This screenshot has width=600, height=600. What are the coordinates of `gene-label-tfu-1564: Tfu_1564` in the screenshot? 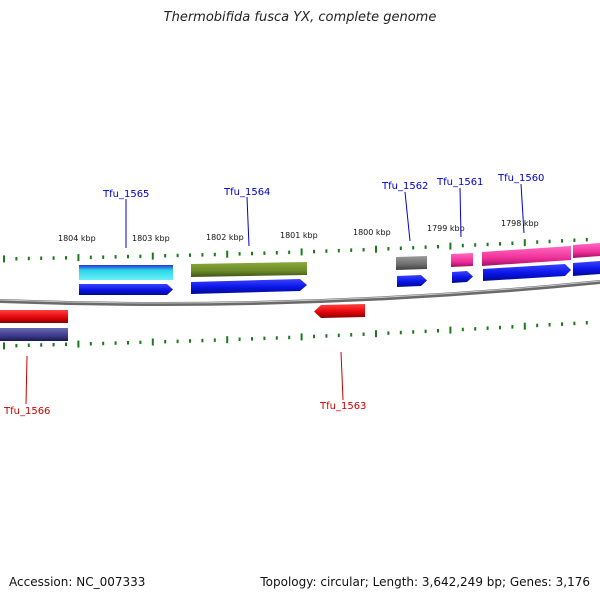 It's located at (246, 192).